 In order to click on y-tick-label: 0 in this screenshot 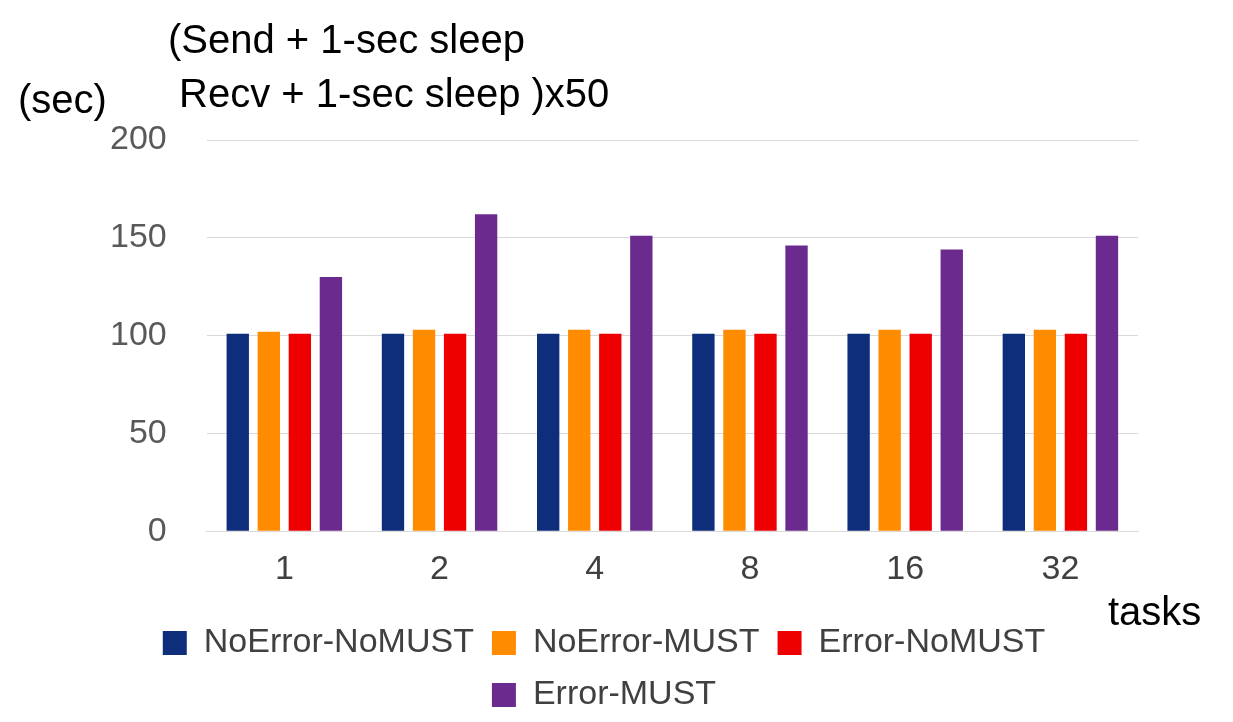, I will do `click(157, 528)`.